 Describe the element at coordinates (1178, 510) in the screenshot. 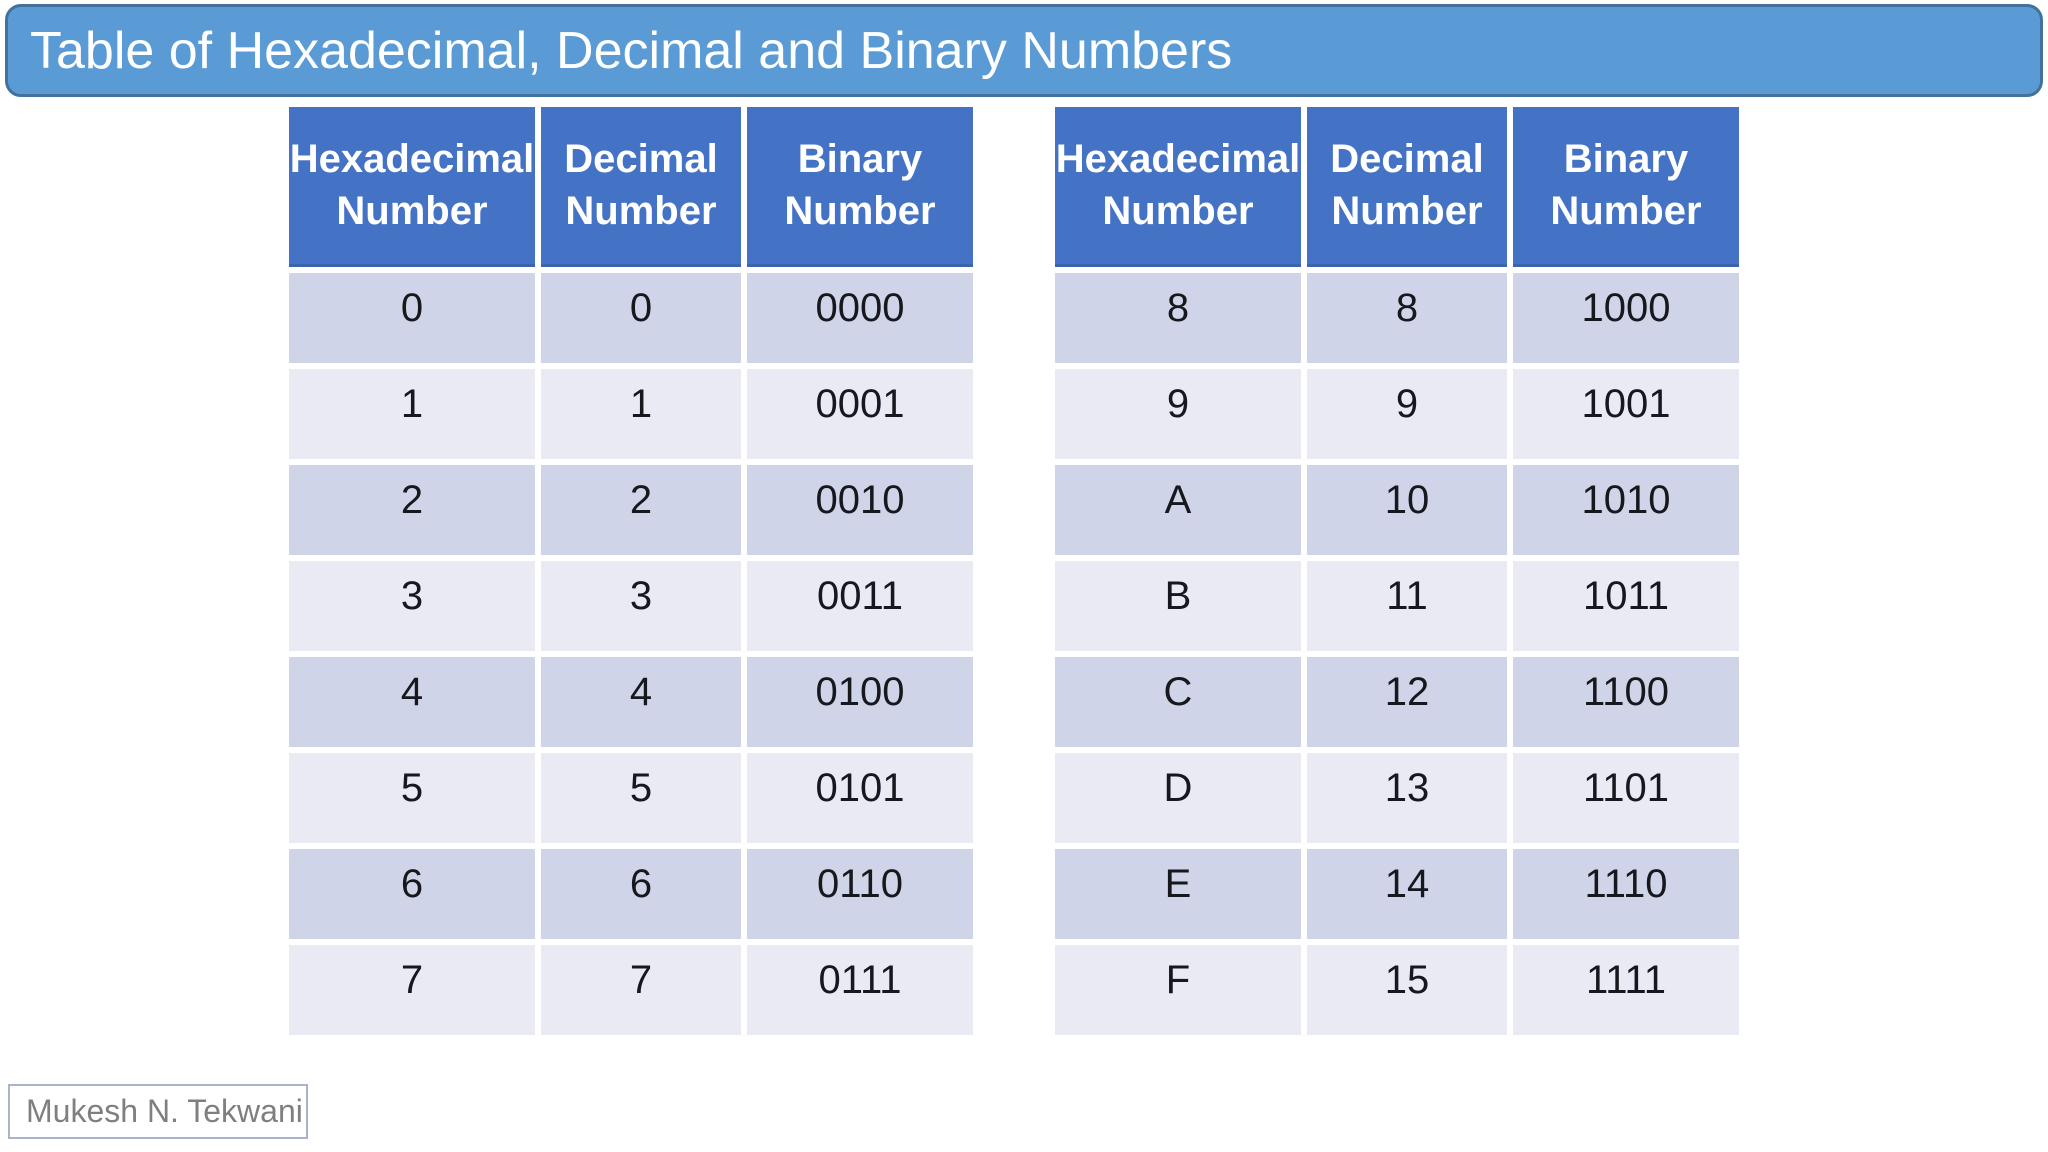

I see `table-cell: A` at that location.